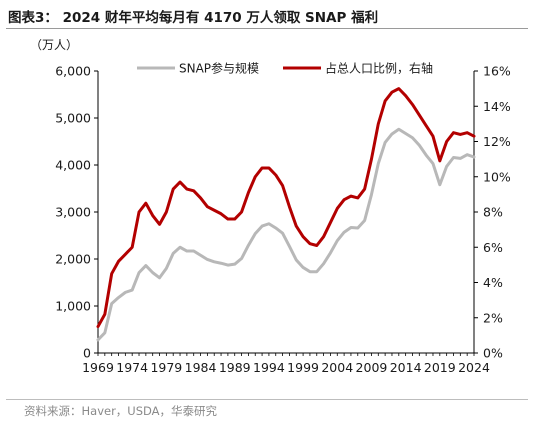 This screenshot has height=424, width=534. Describe the element at coordinates (474, 367) in the screenshot. I see `x-tick-label: 2024` at that location.